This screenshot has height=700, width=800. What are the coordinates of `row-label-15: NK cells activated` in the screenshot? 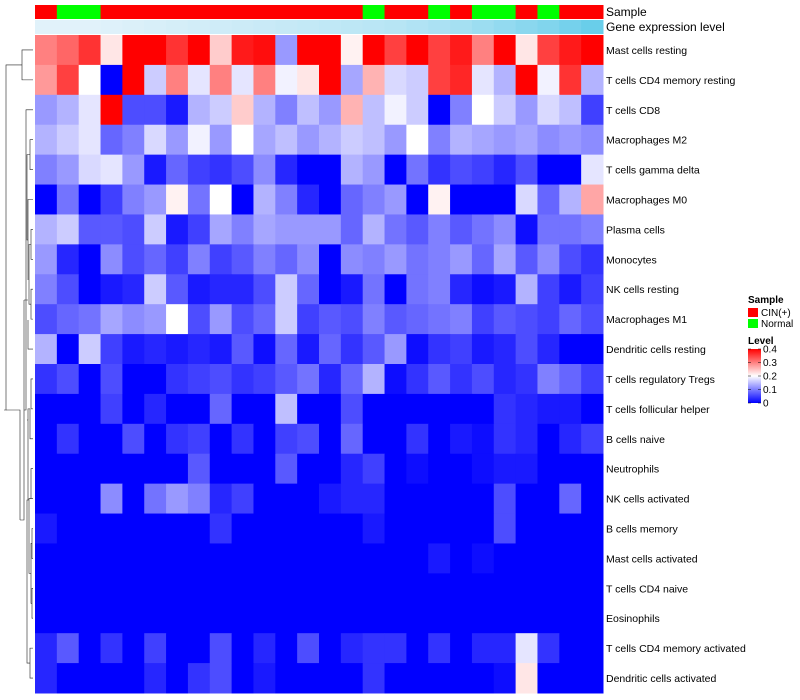 It's located at (648, 500).